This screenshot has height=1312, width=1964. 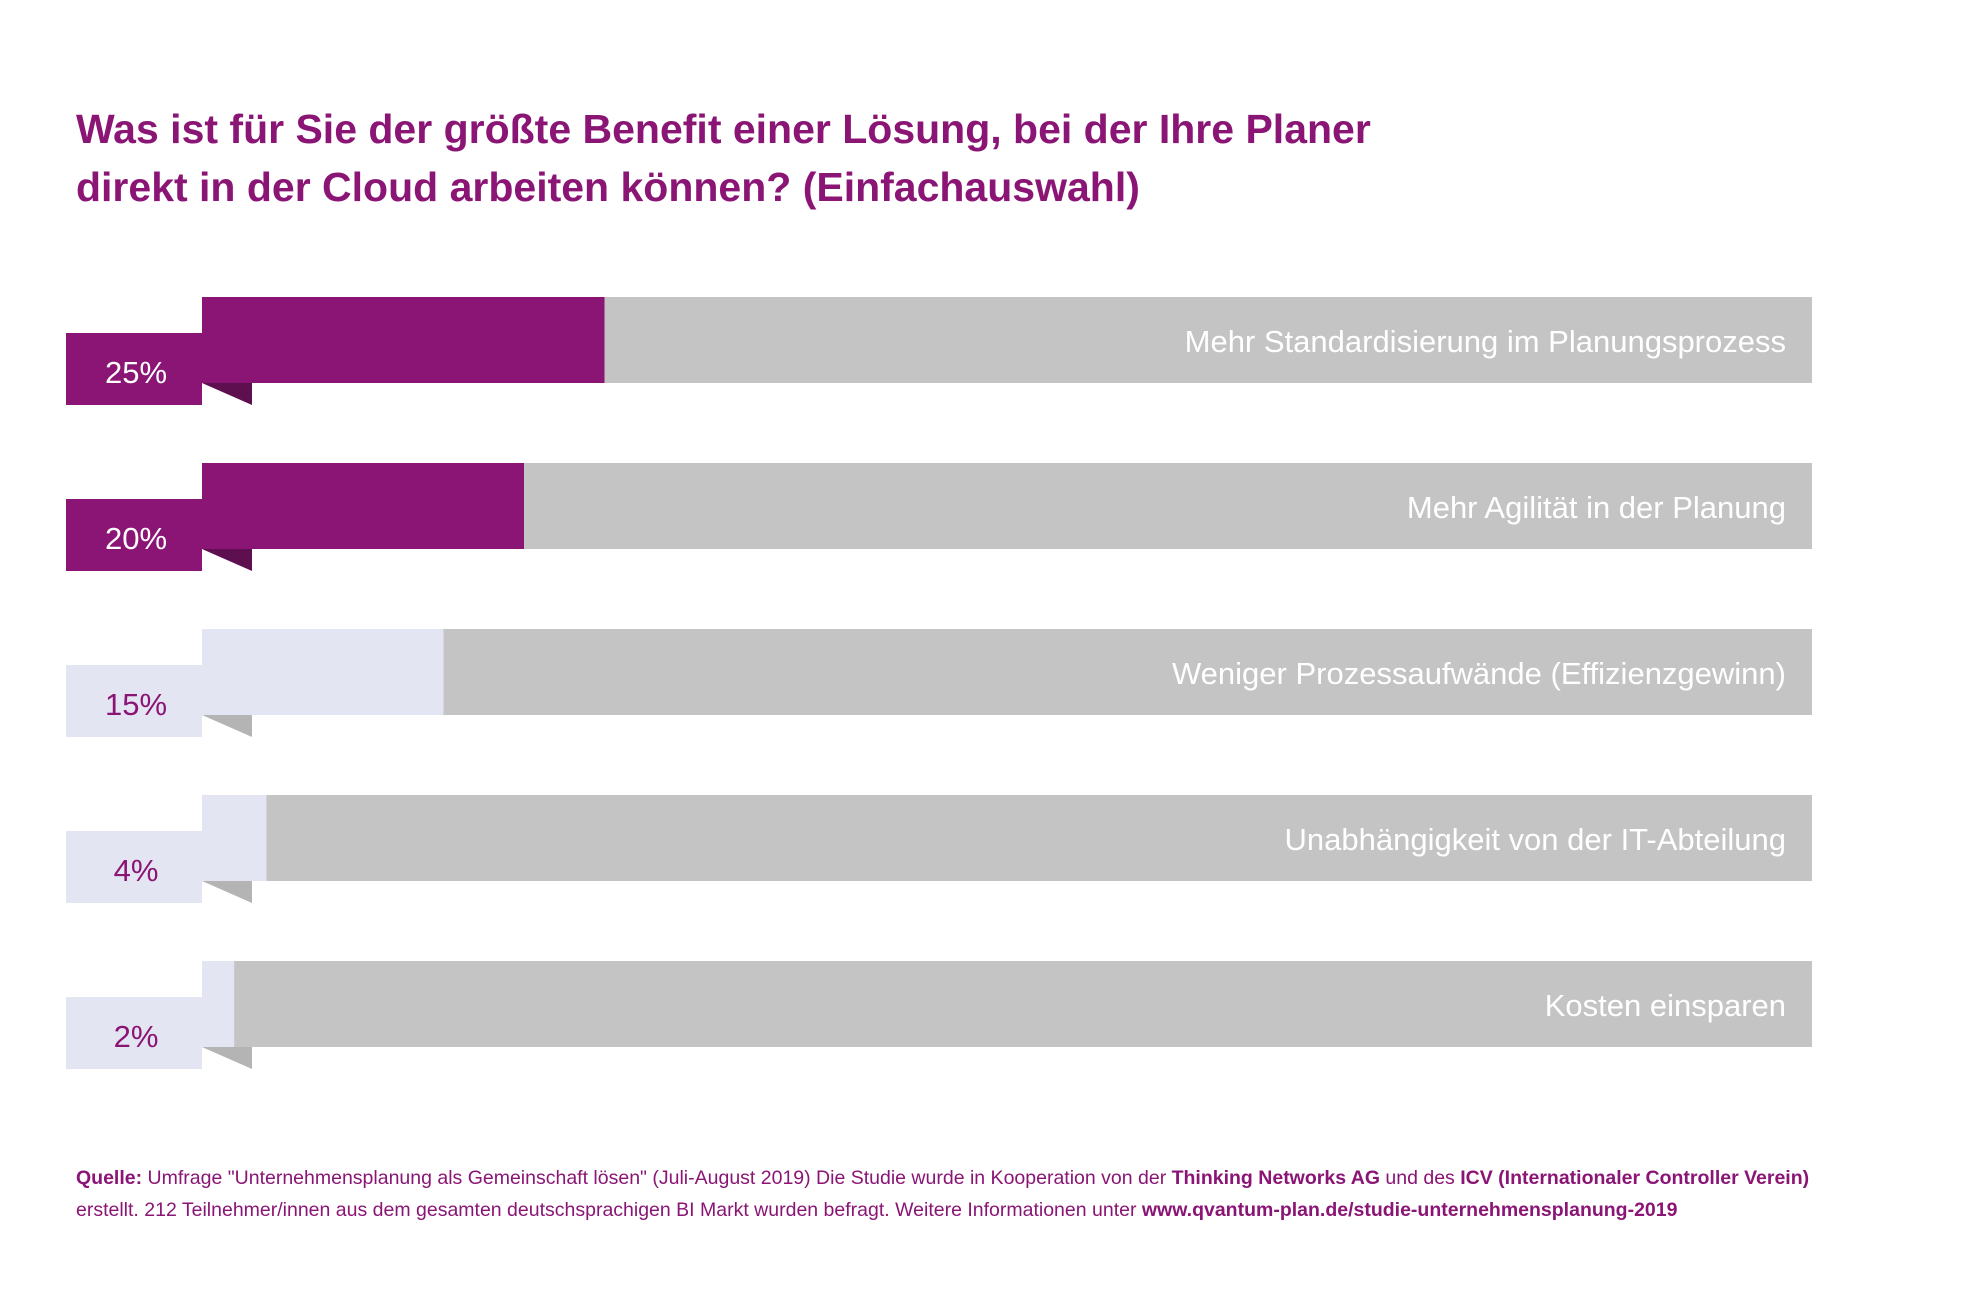 What do you see at coordinates (1596, 507) in the screenshot?
I see `category-label: Mehr Agilität in der Planung` at bounding box center [1596, 507].